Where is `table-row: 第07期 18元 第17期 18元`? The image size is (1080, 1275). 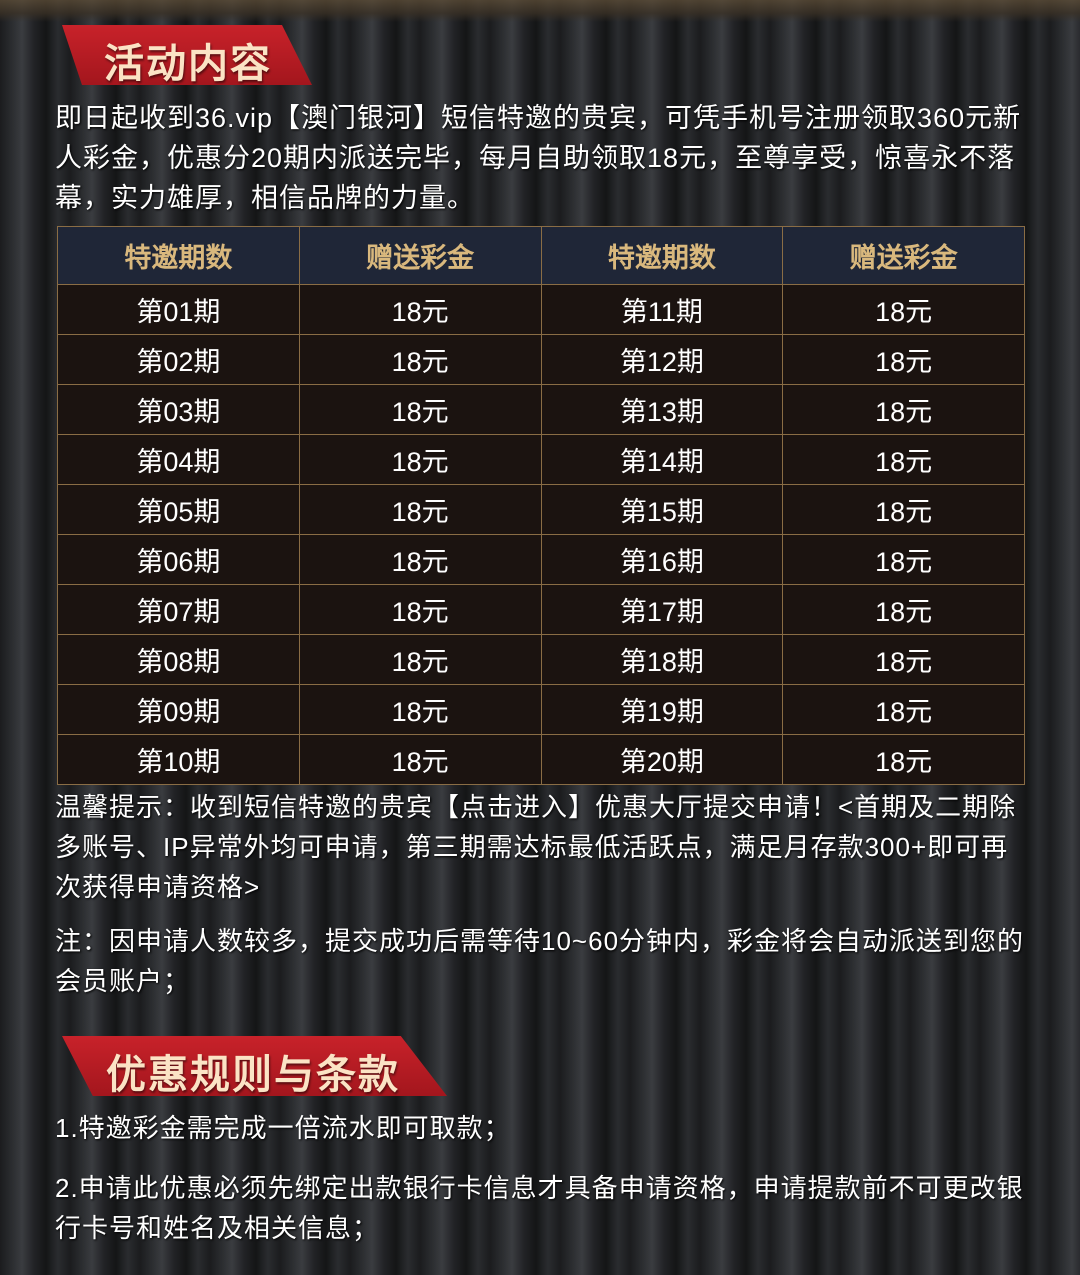 table-row: 第07期 18元 第17期 18元 is located at coordinates (541, 609).